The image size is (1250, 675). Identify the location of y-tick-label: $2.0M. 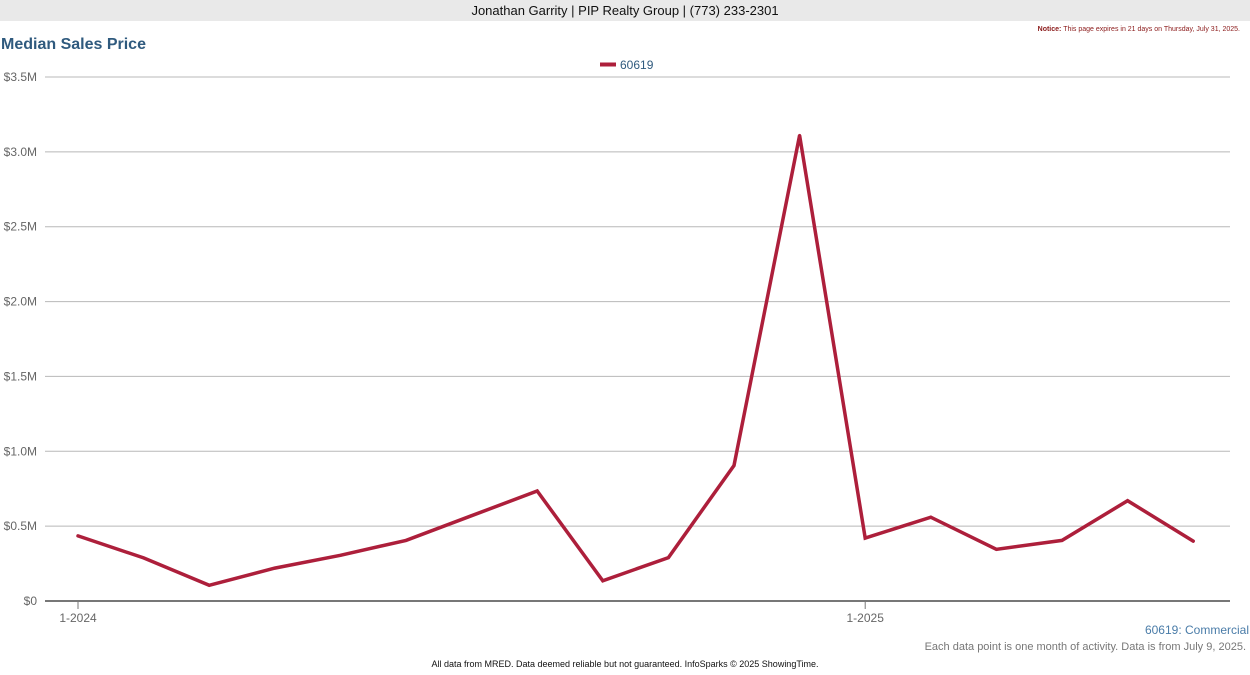
(20, 302).